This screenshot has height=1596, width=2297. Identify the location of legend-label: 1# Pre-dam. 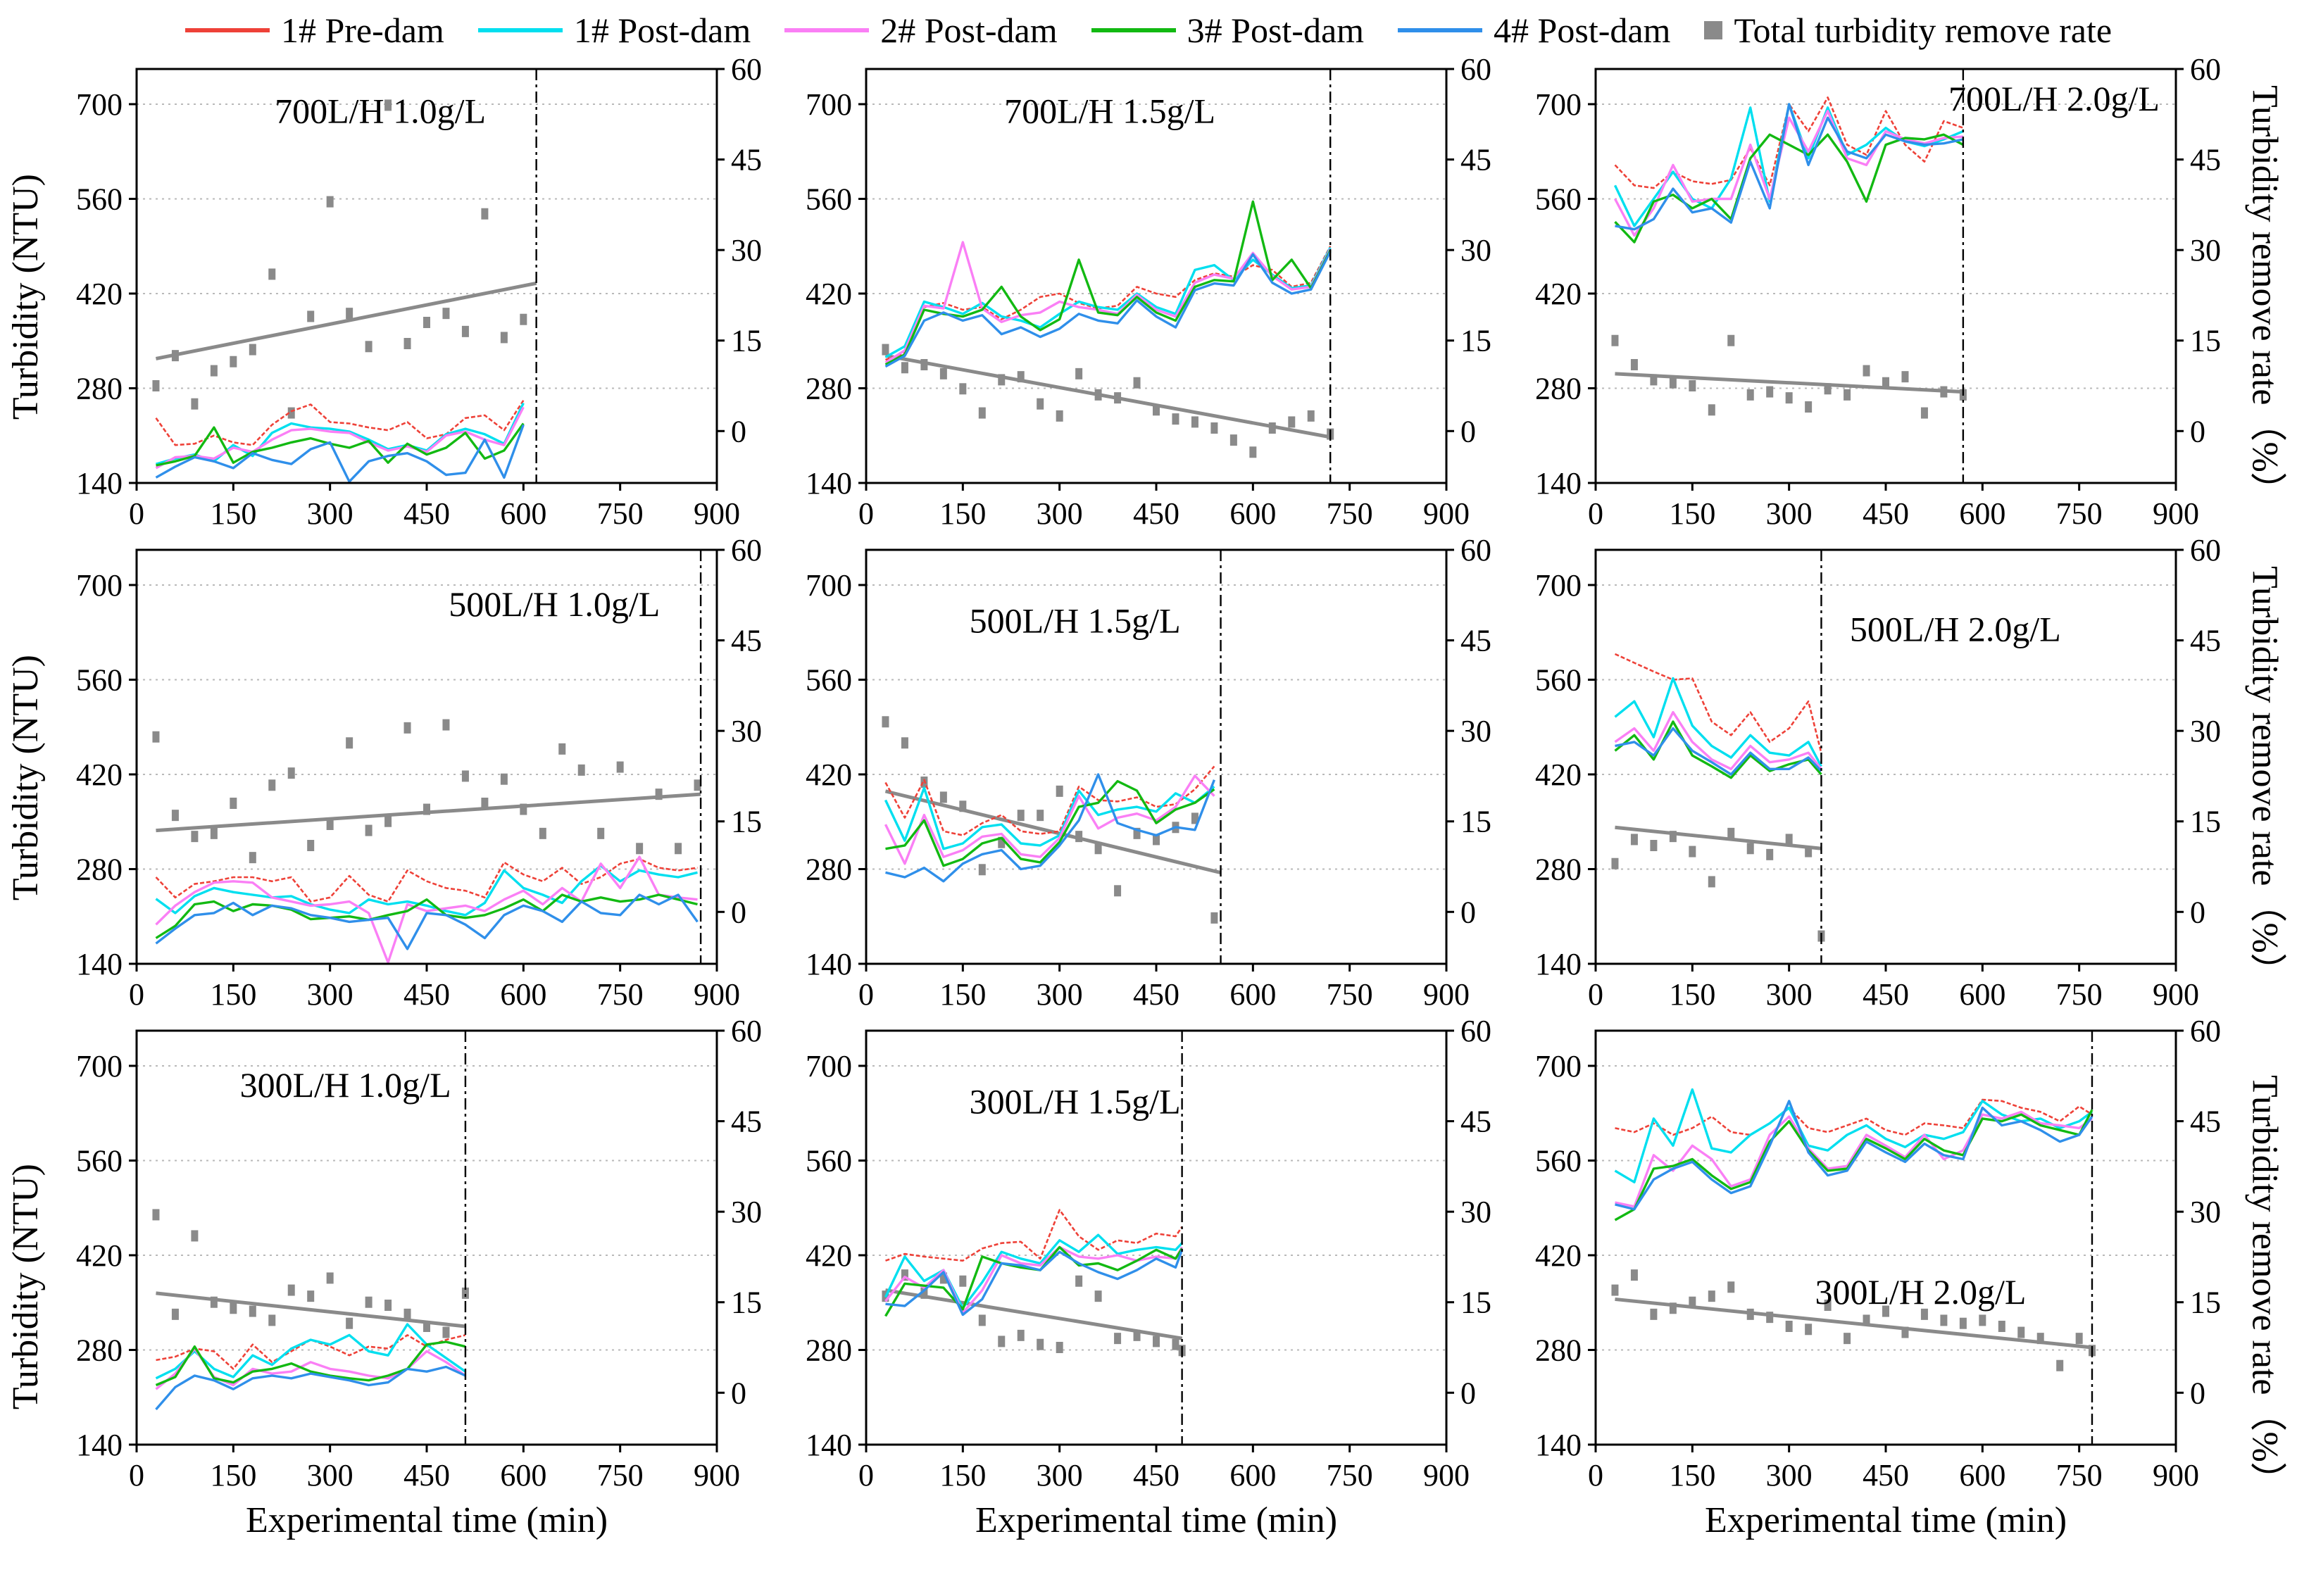
(362, 30).